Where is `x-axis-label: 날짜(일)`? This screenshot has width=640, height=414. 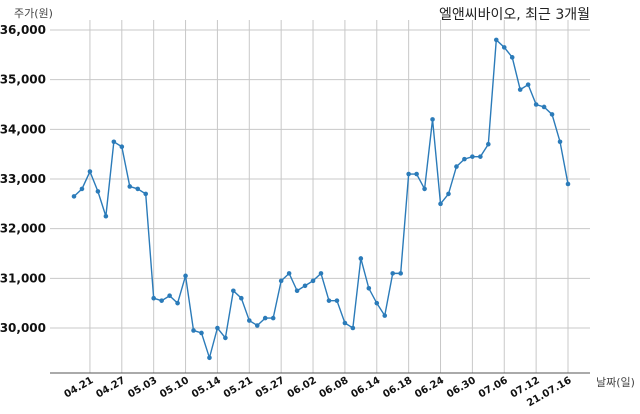 x-axis-label: 날짜(일) is located at coordinates (615, 382).